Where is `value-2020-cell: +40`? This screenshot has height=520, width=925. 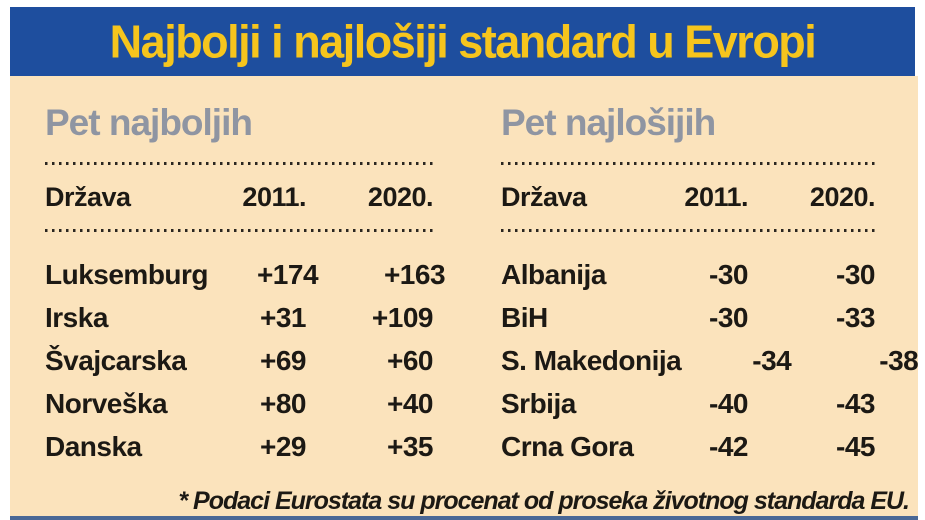
value-2020-cell: +40 is located at coordinates (410, 403).